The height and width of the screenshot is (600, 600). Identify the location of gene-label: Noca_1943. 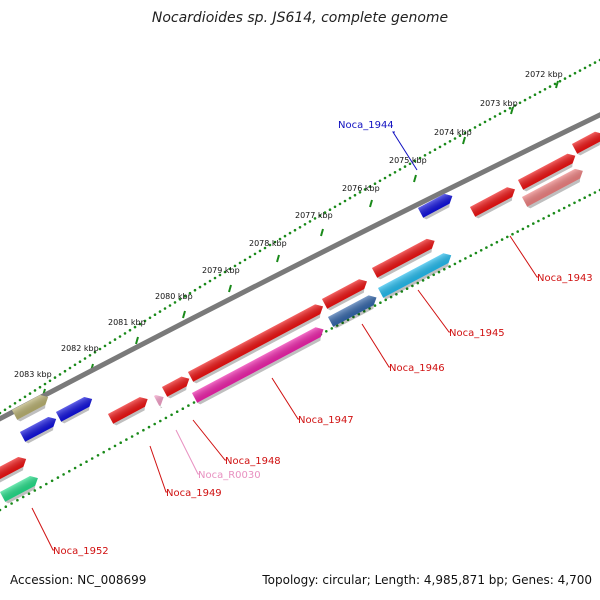
(565, 278).